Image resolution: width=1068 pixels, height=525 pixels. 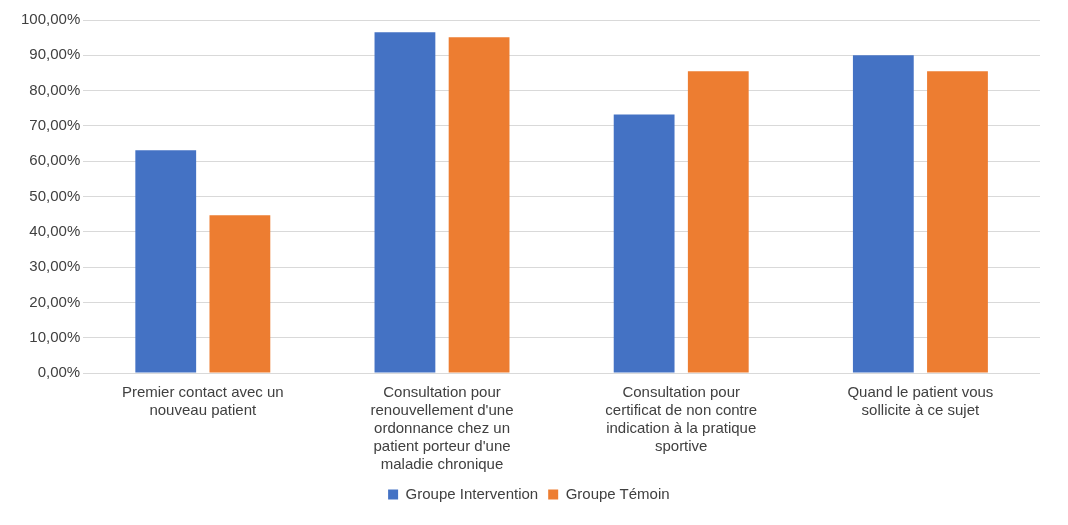 I want to click on y-tick-label: 30,00%, so click(x=55, y=266).